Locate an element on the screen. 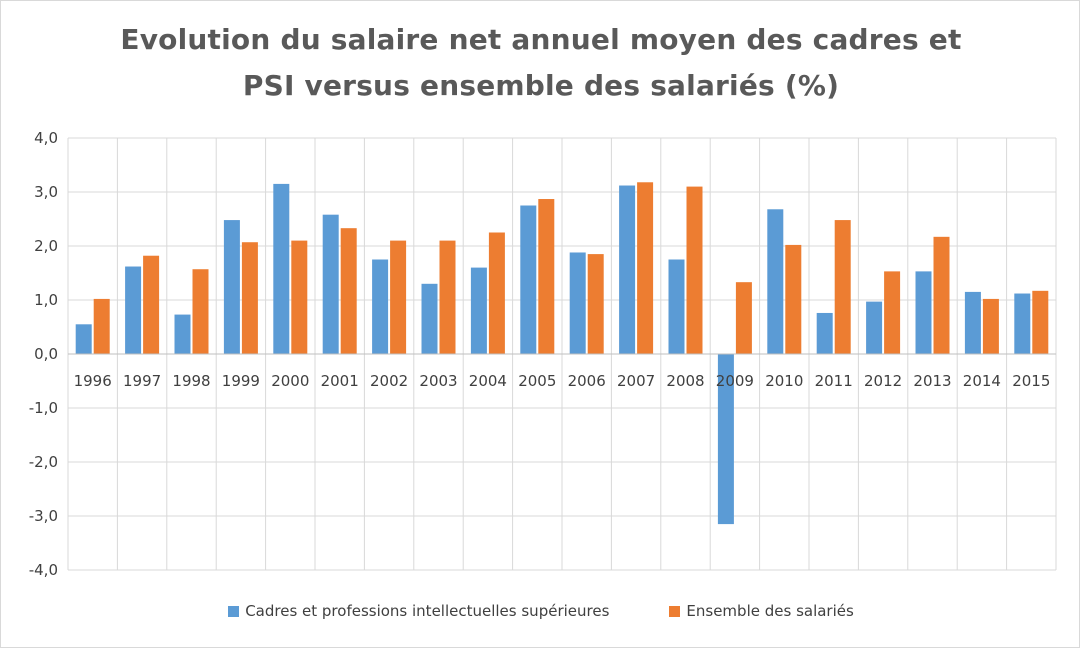  legend-label-series-2: Ensemble des salariés is located at coordinates (770, 611).